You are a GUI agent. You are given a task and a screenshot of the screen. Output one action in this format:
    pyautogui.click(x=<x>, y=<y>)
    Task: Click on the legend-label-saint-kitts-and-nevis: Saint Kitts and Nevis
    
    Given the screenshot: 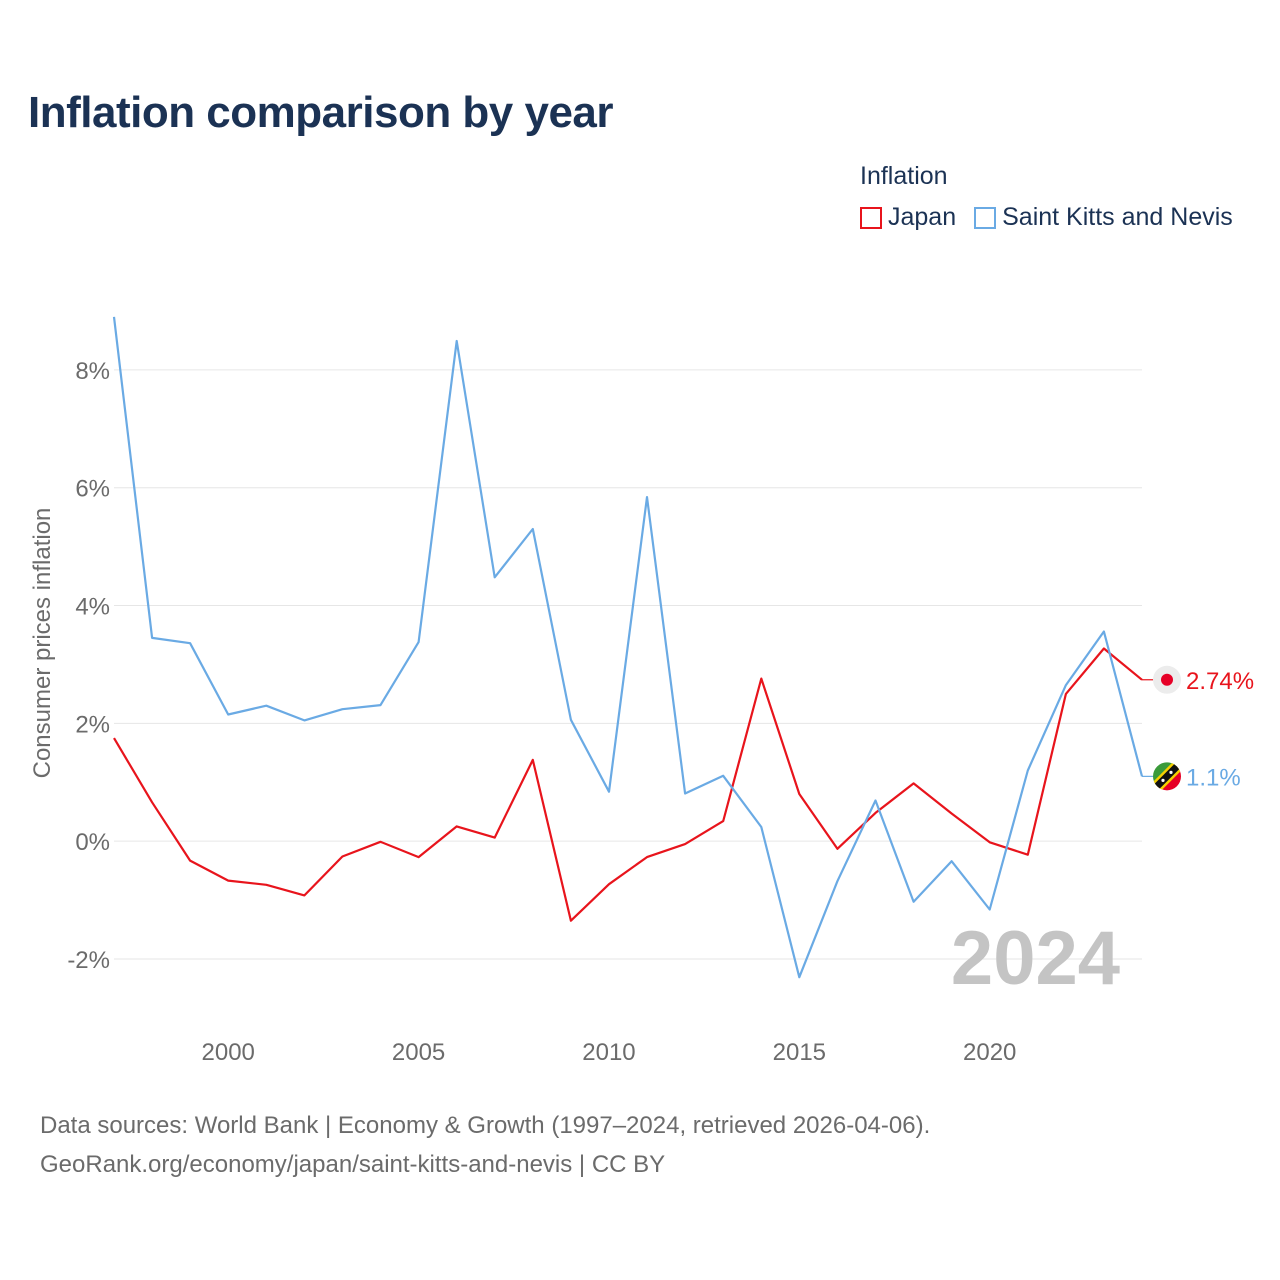 What is the action you would take?
    pyautogui.click(x=1117, y=217)
    